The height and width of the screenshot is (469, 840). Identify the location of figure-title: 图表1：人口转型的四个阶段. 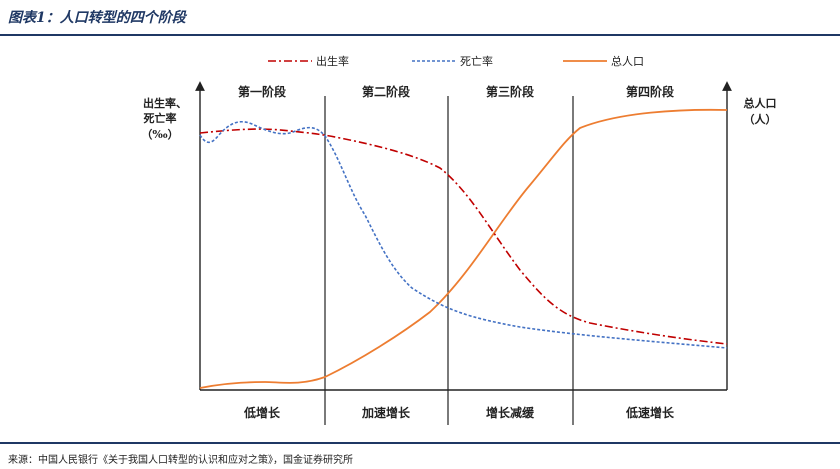
(97, 18).